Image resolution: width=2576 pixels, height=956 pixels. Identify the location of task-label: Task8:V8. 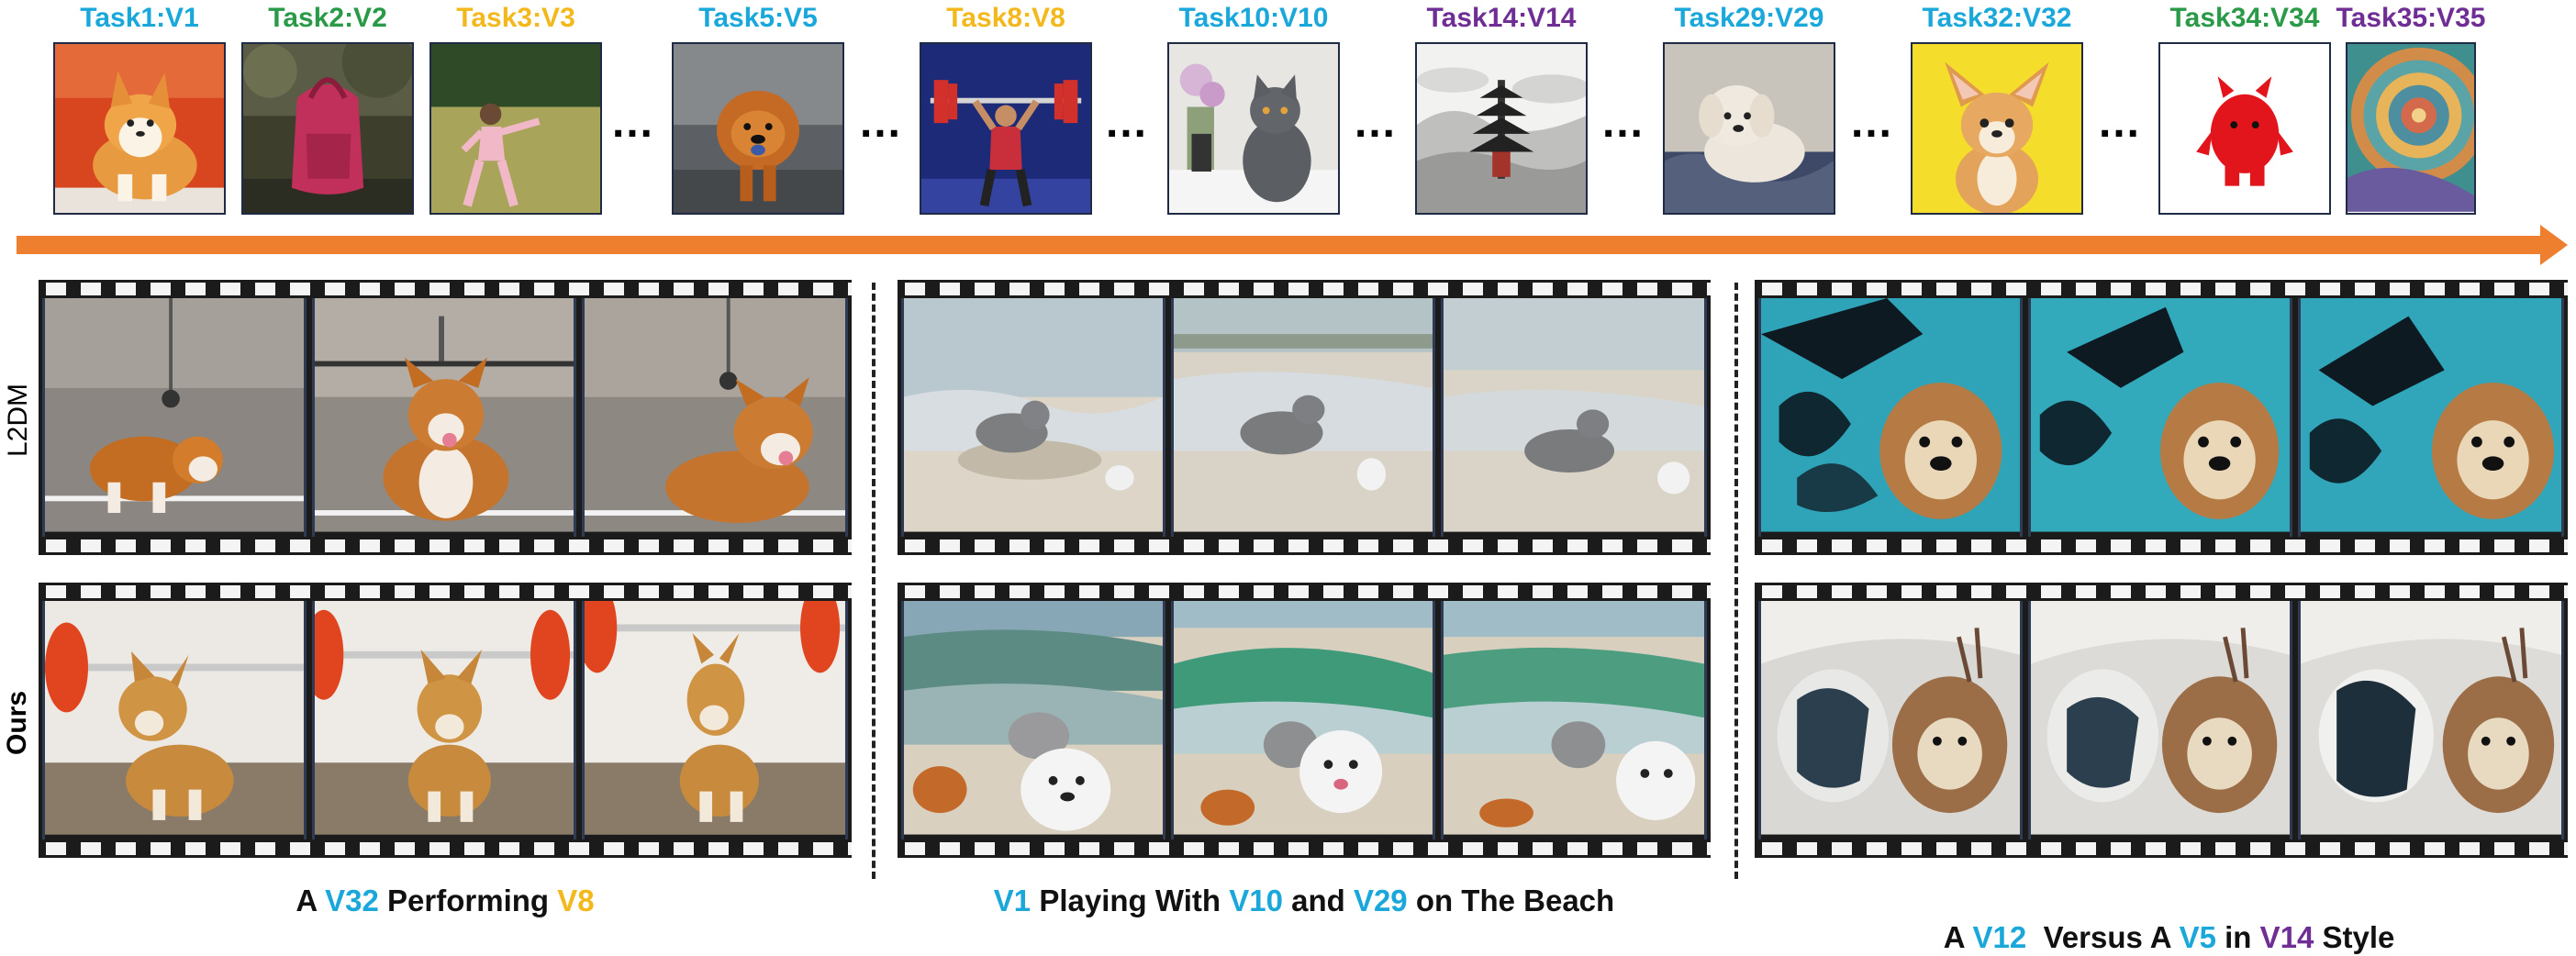
(1006, 18).